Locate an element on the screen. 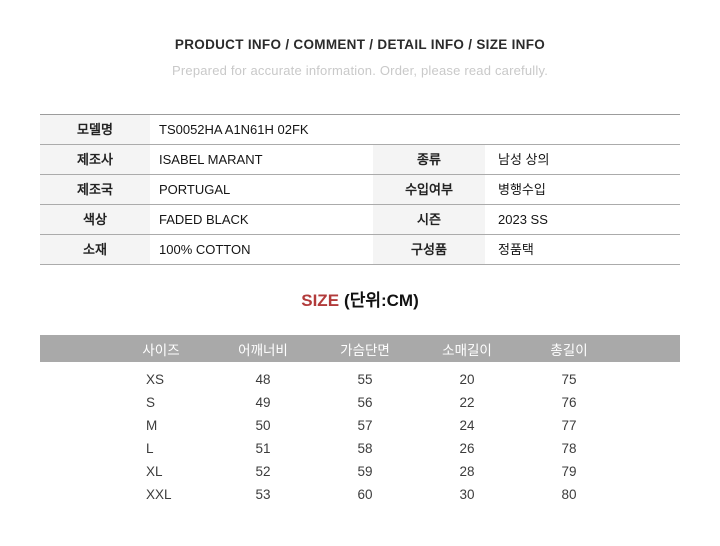 This screenshot has width=720, height=546. size-cell-size: M is located at coordinates (152, 425).